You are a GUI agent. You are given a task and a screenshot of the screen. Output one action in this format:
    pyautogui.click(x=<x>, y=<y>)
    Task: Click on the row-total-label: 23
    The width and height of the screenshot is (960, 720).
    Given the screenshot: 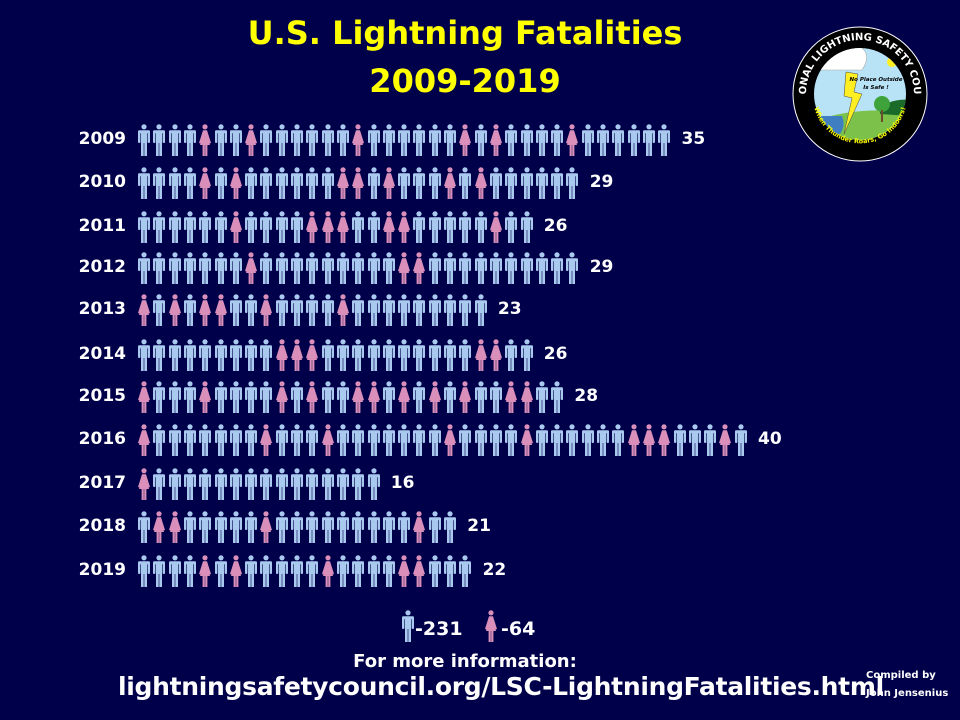 What is the action you would take?
    pyautogui.click(x=509, y=309)
    